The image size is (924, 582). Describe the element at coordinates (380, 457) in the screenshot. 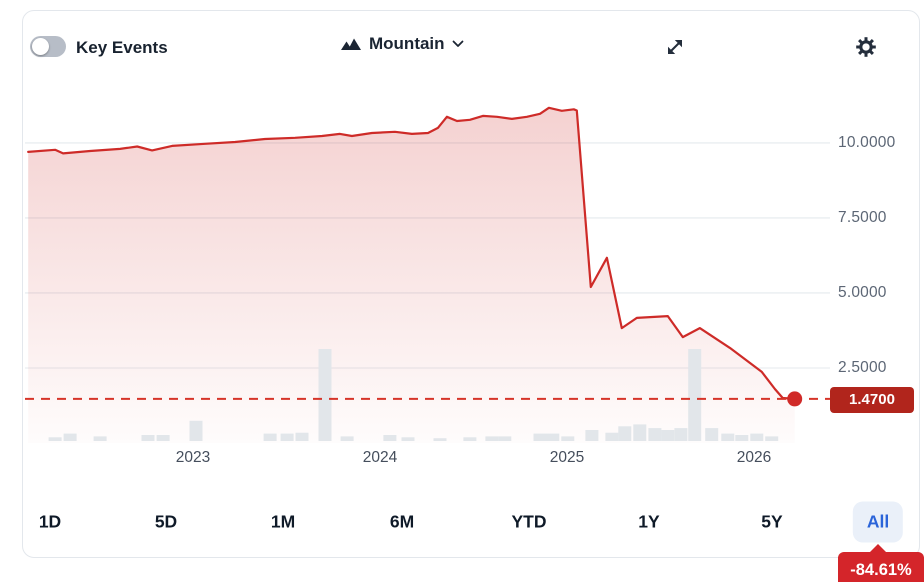

I see `x-tick-2024: 2024` at that location.